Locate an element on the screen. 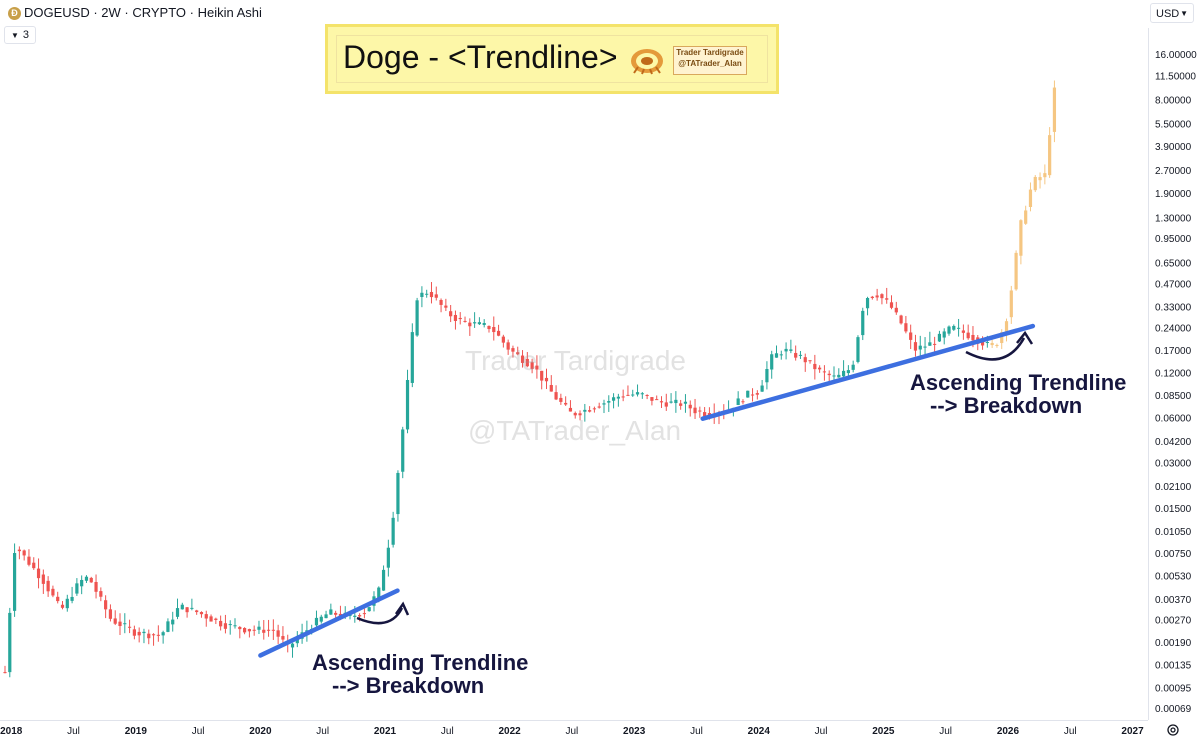 Image resolution: width=1200 pixels, height=743 pixels. symbol-title: DOGEUSD · 2W · CRYPTO · Heikin Ashi is located at coordinates (143, 12).